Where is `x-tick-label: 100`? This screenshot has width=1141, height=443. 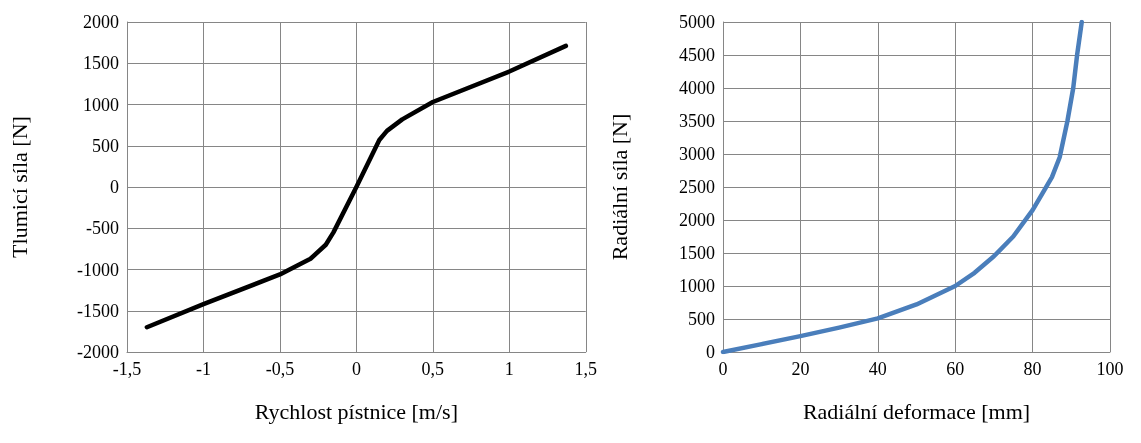
x-tick-label: 100 is located at coordinates (1110, 369).